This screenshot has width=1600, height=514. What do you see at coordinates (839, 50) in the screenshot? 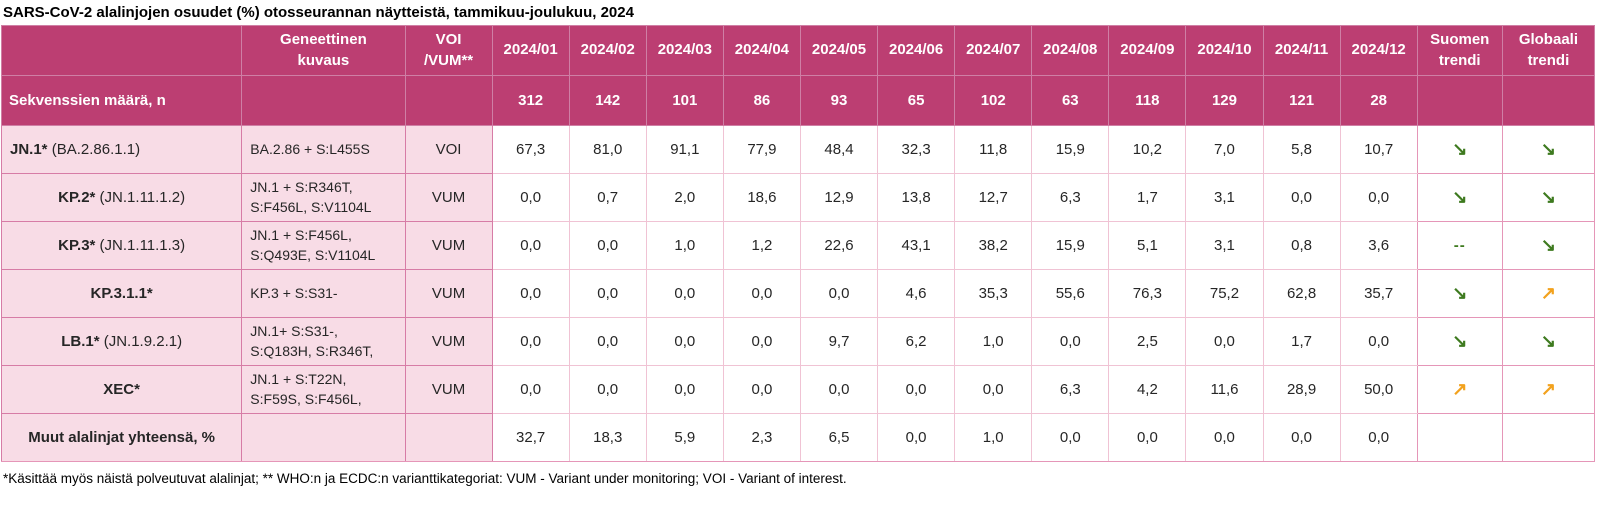
I see `month-header-5: 2024/05` at bounding box center [839, 50].